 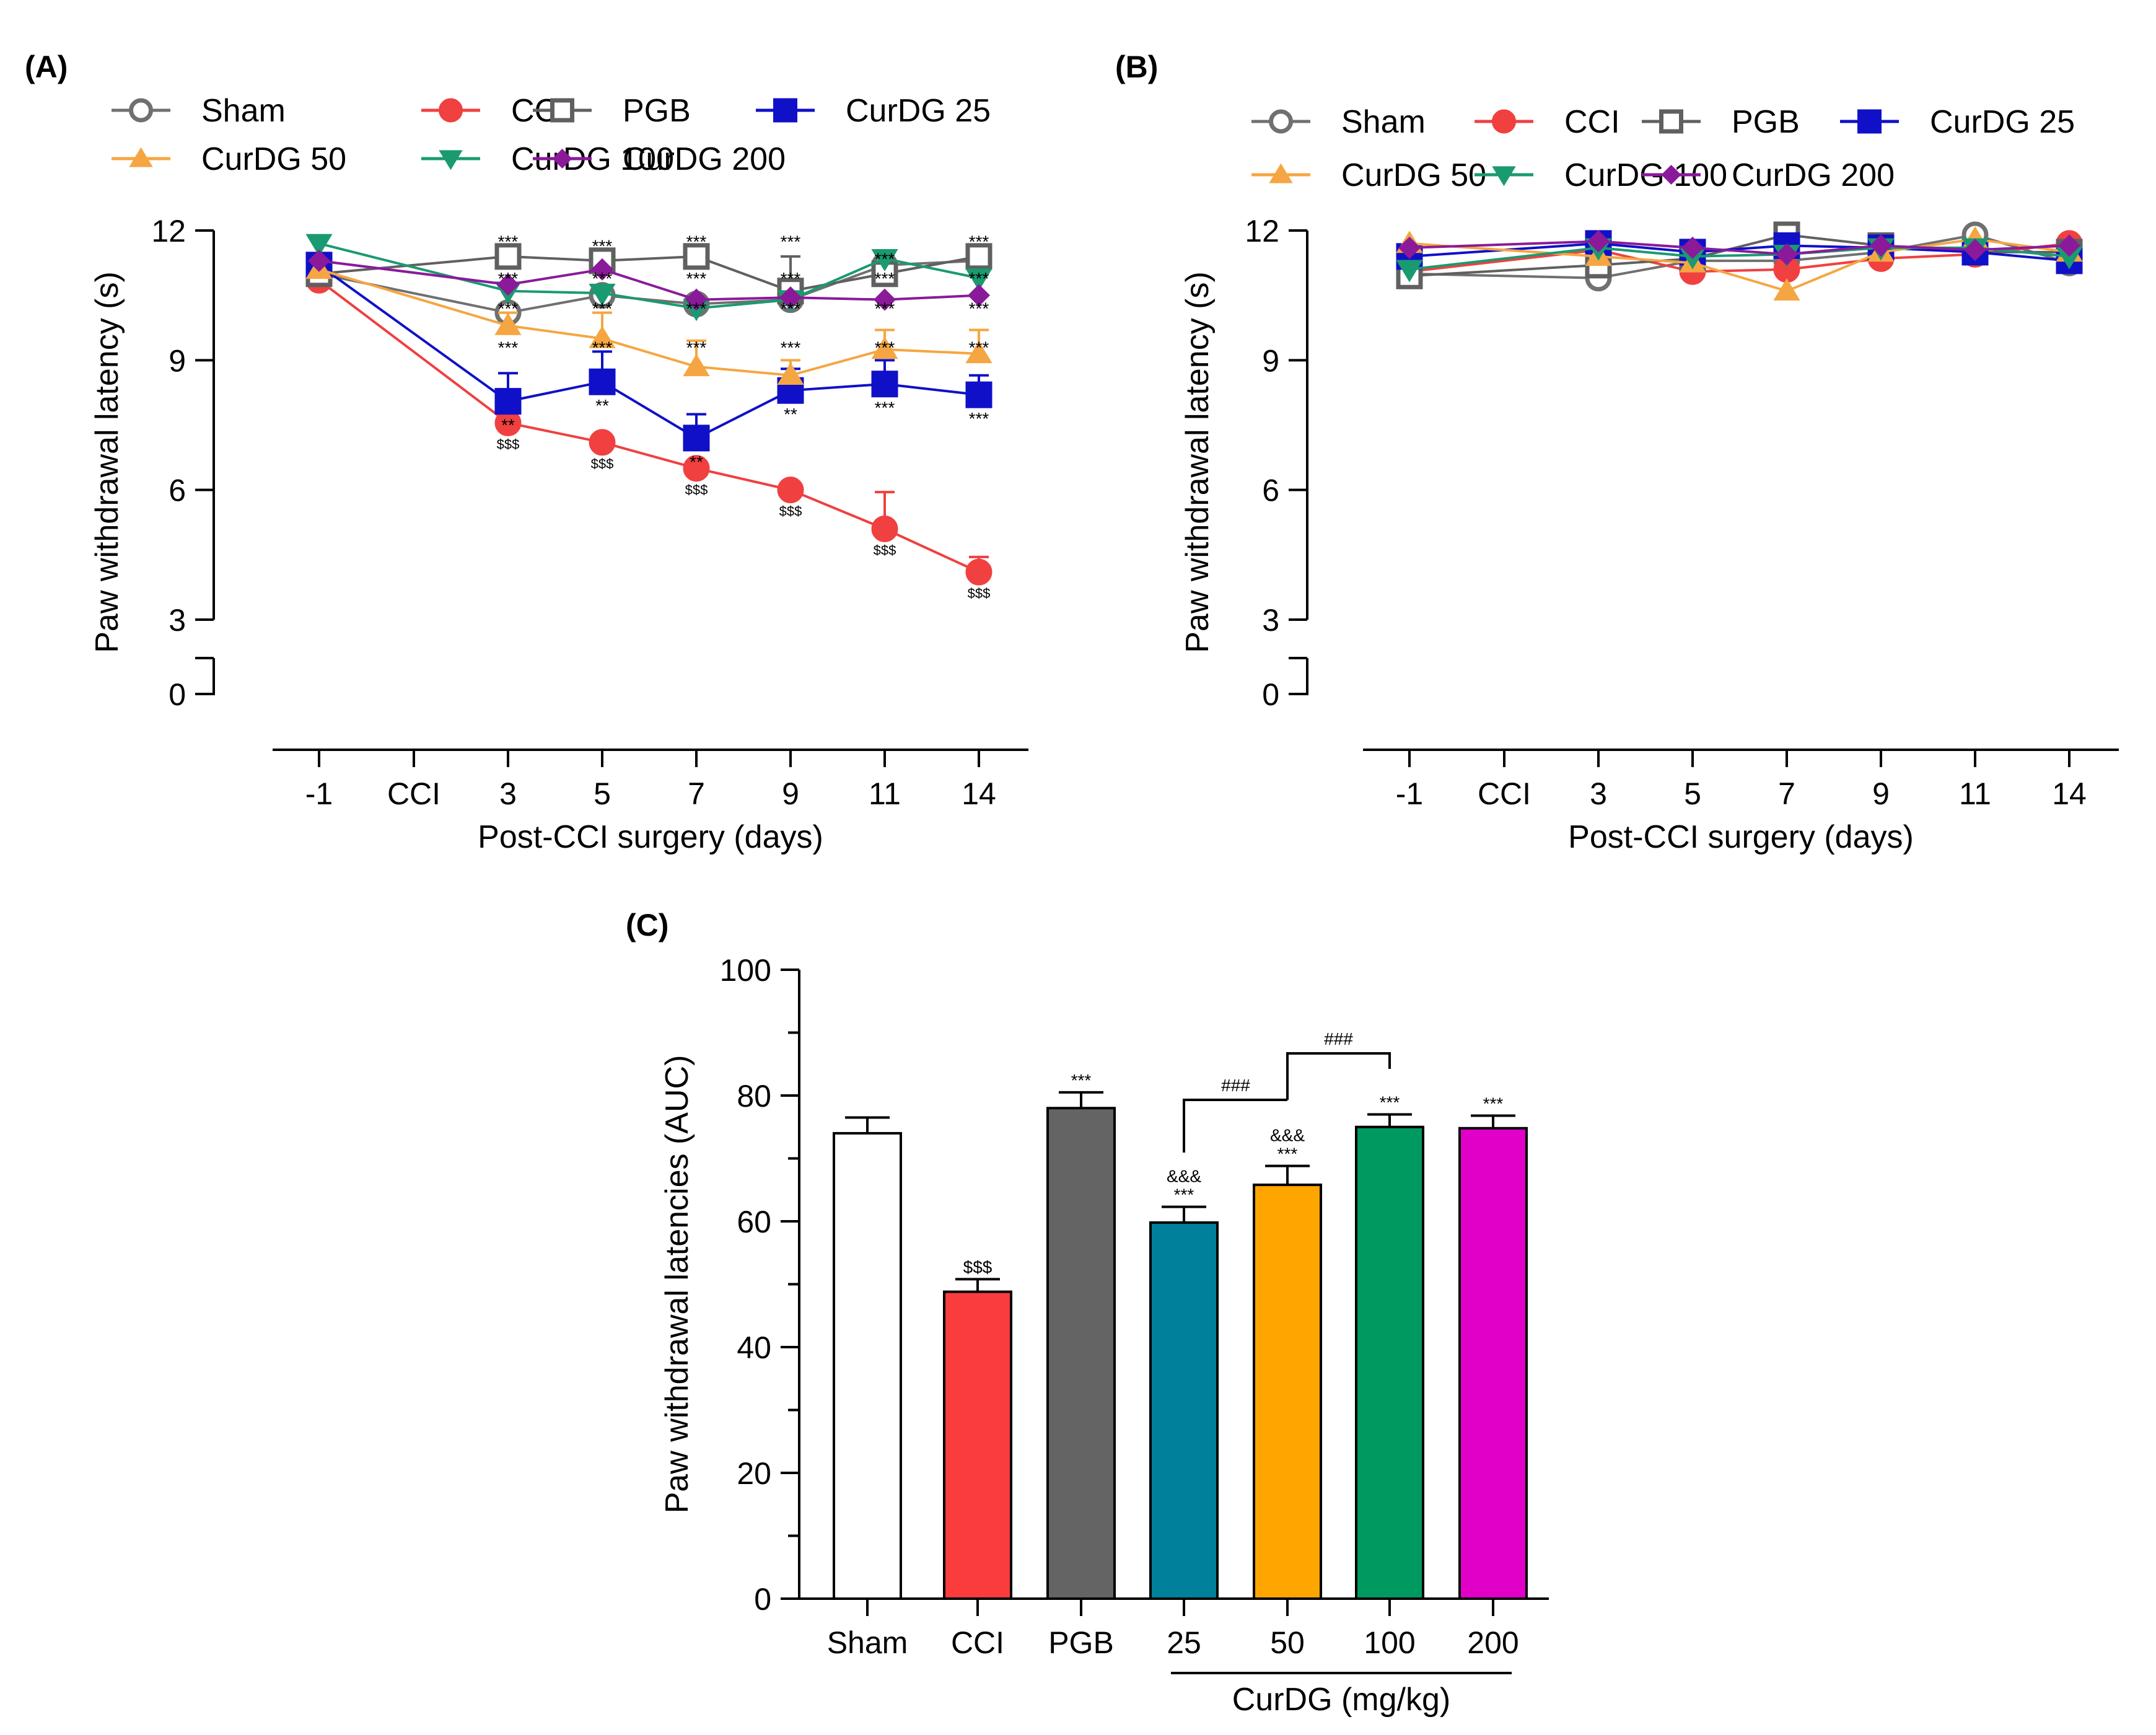 What do you see at coordinates (1288, 1643) in the screenshot?
I see `x-tick-label: 50` at bounding box center [1288, 1643].